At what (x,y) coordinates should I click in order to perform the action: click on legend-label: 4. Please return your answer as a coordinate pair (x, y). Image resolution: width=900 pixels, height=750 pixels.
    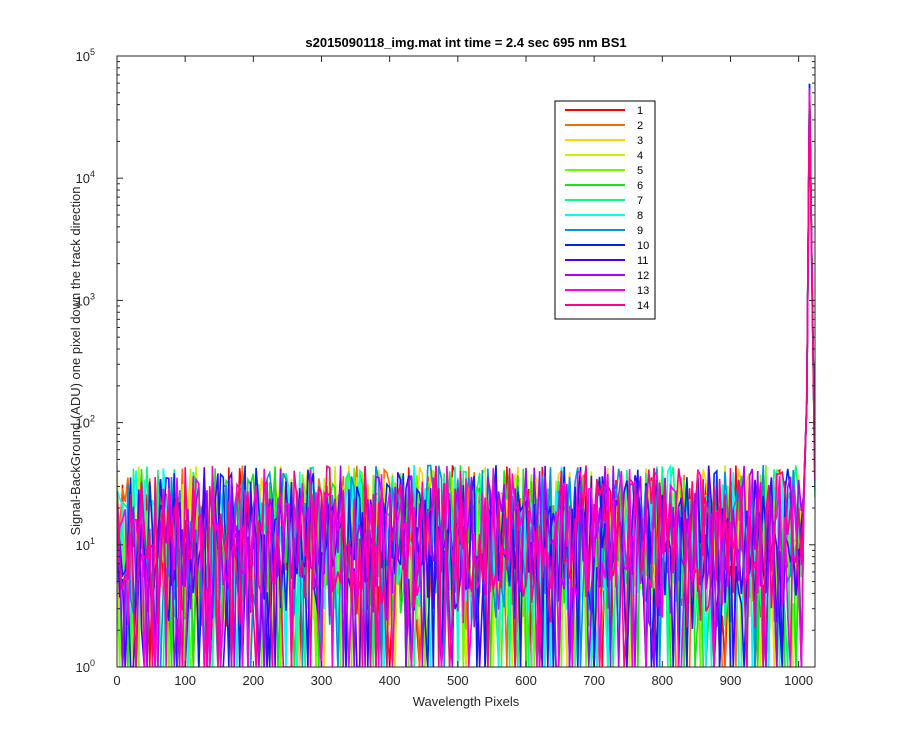
    Looking at the image, I should click on (640, 156).